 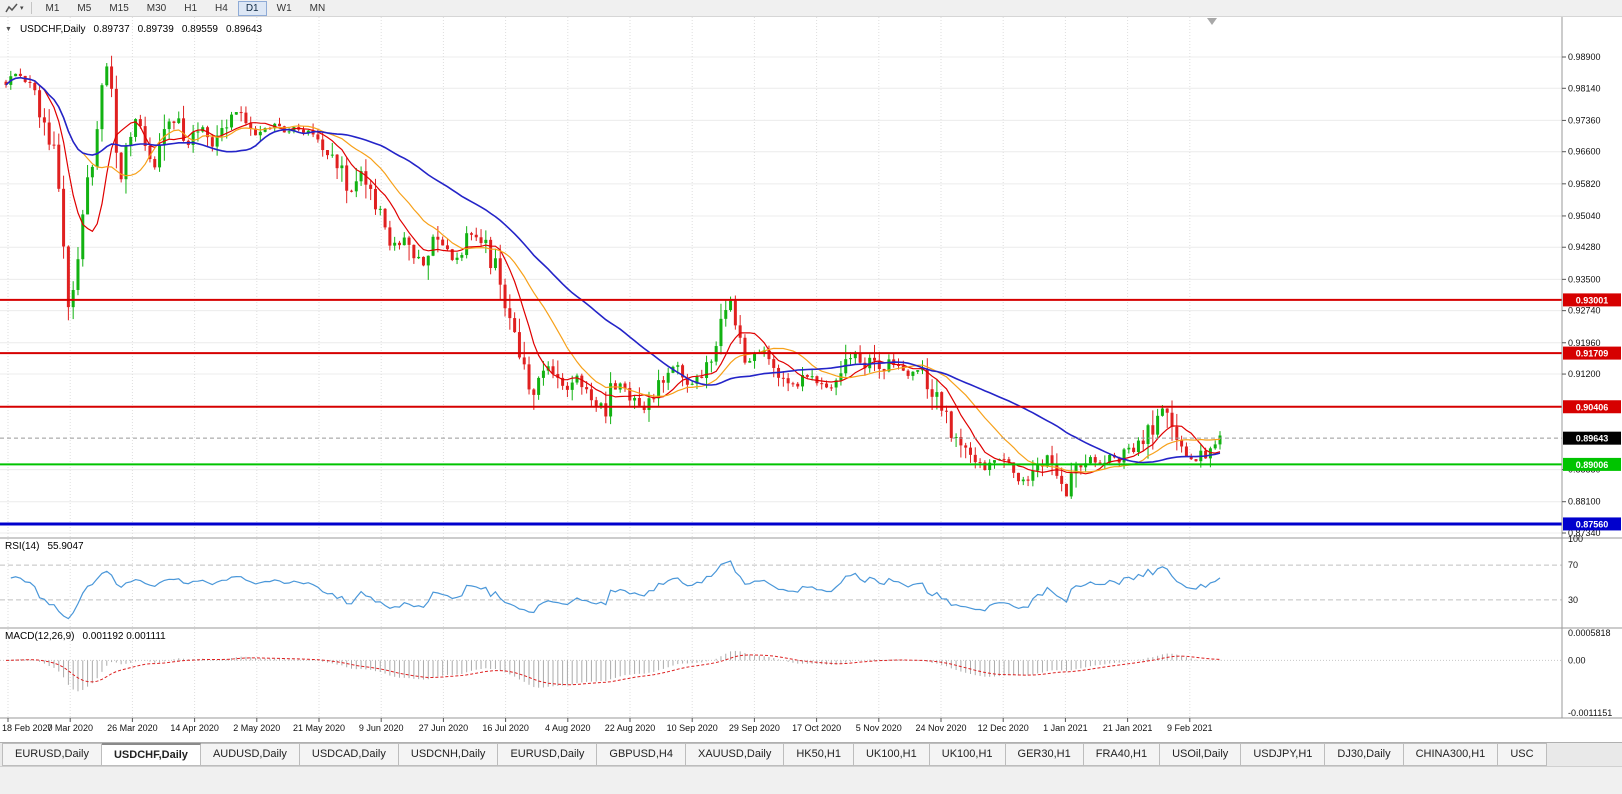 I want to click on date-axis-label: 4 Aug 2020, so click(x=568, y=728).